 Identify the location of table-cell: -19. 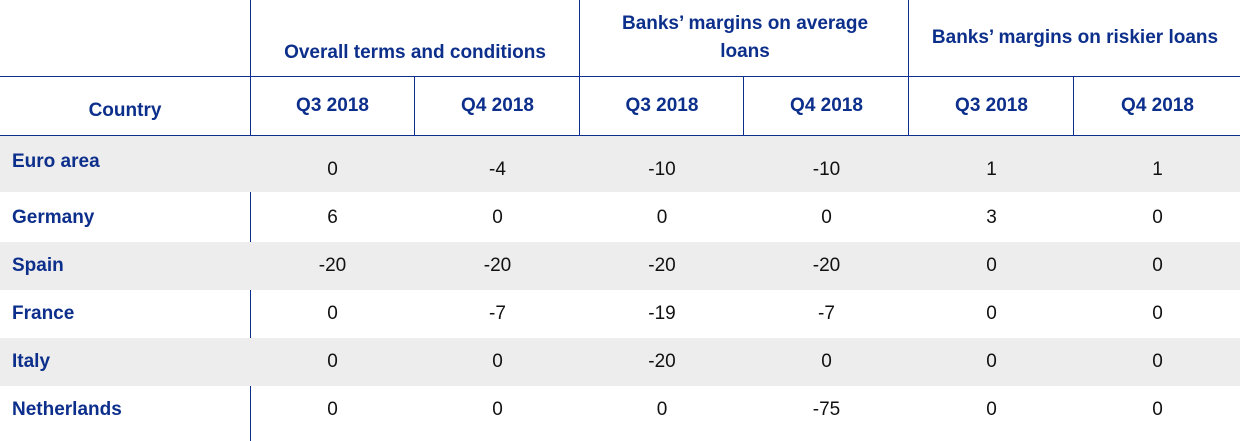
(662, 313).